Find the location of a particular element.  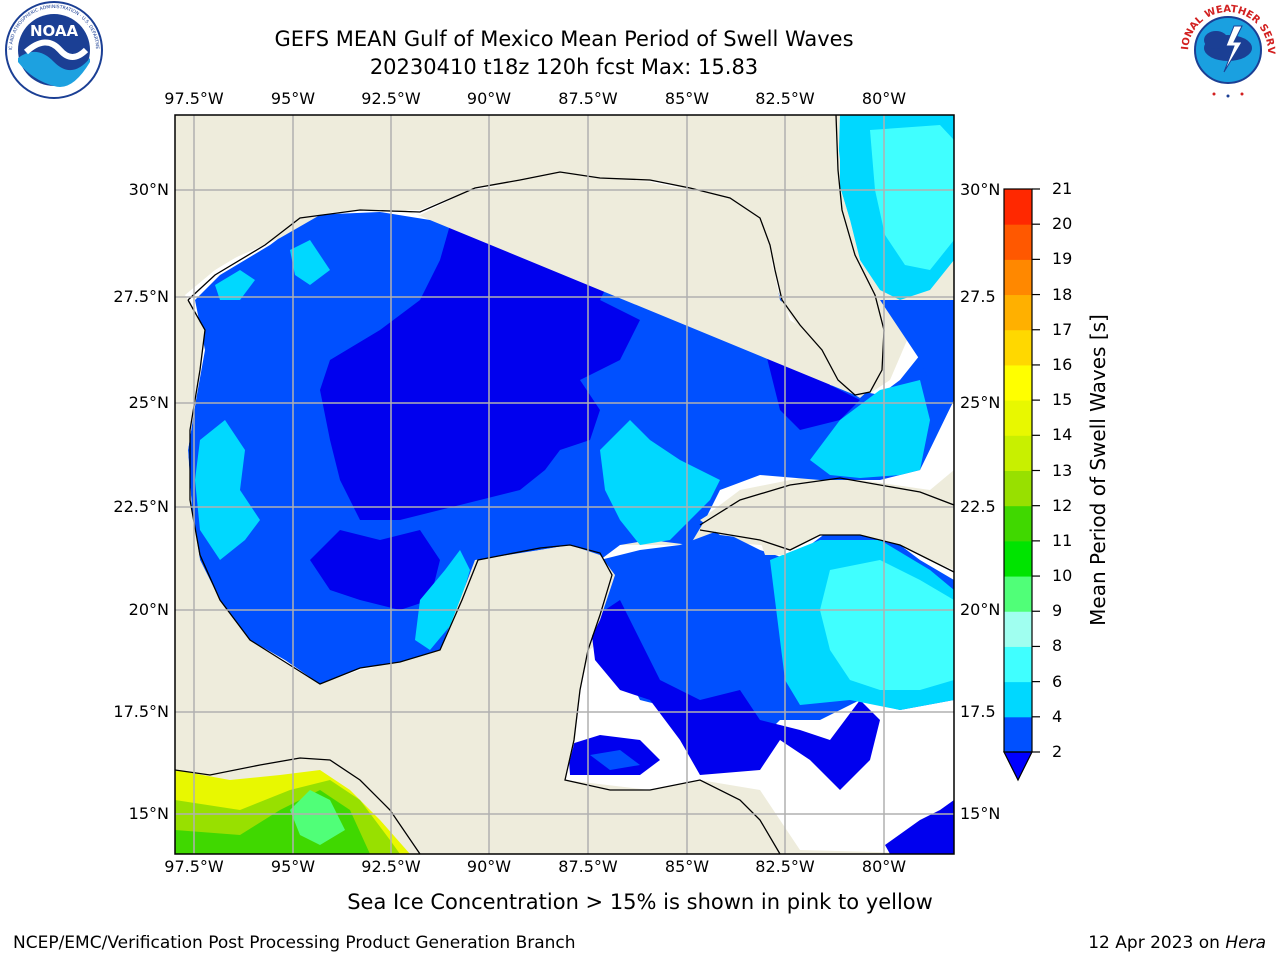

lon-label-top: 97.5°W is located at coordinates (194, 98).